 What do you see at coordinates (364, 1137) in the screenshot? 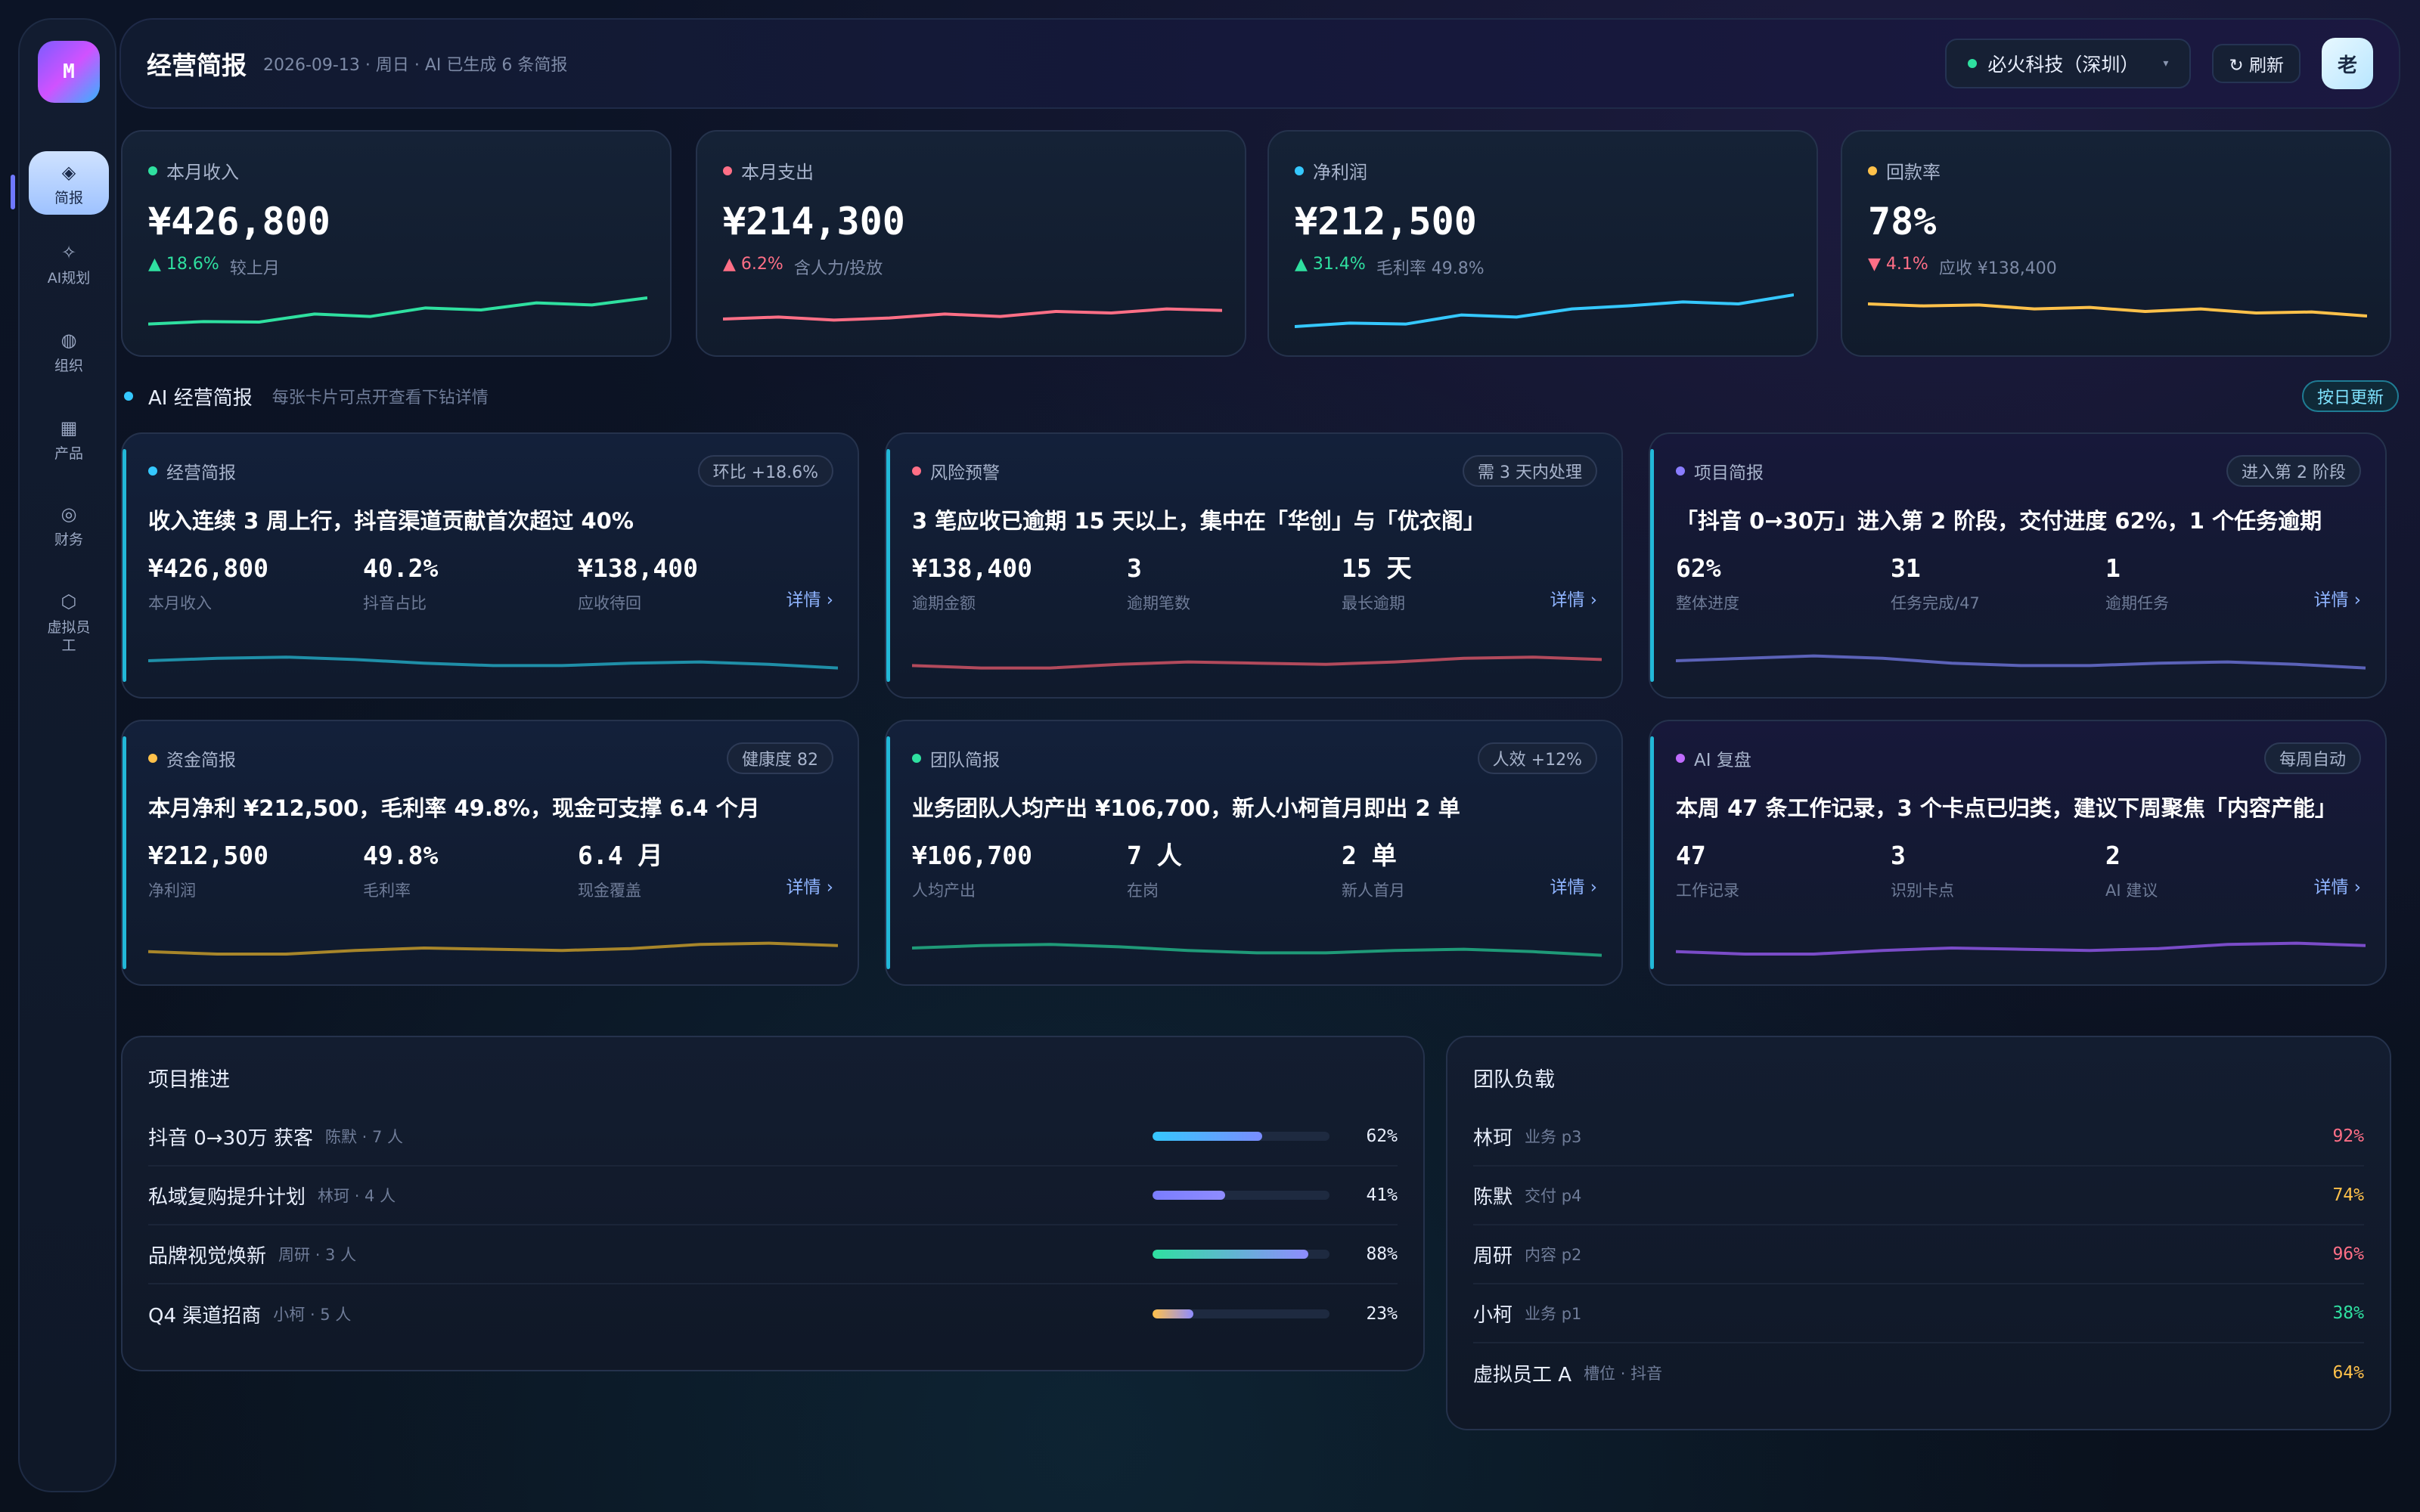
I see `project-meta: 陈默 · 7 人` at bounding box center [364, 1137].